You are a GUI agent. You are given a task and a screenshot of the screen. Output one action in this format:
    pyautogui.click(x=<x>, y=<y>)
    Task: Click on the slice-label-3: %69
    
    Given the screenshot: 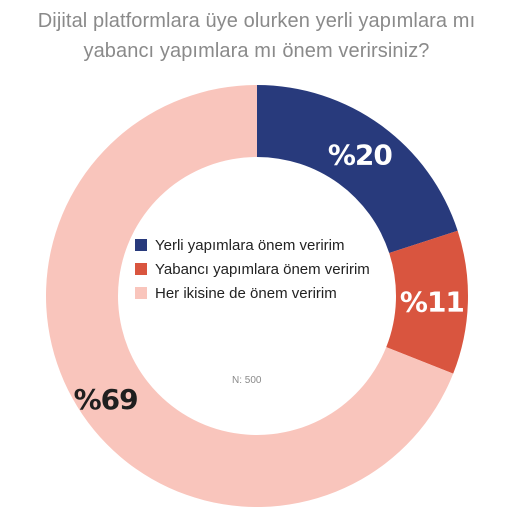 What is the action you would take?
    pyautogui.click(x=106, y=399)
    